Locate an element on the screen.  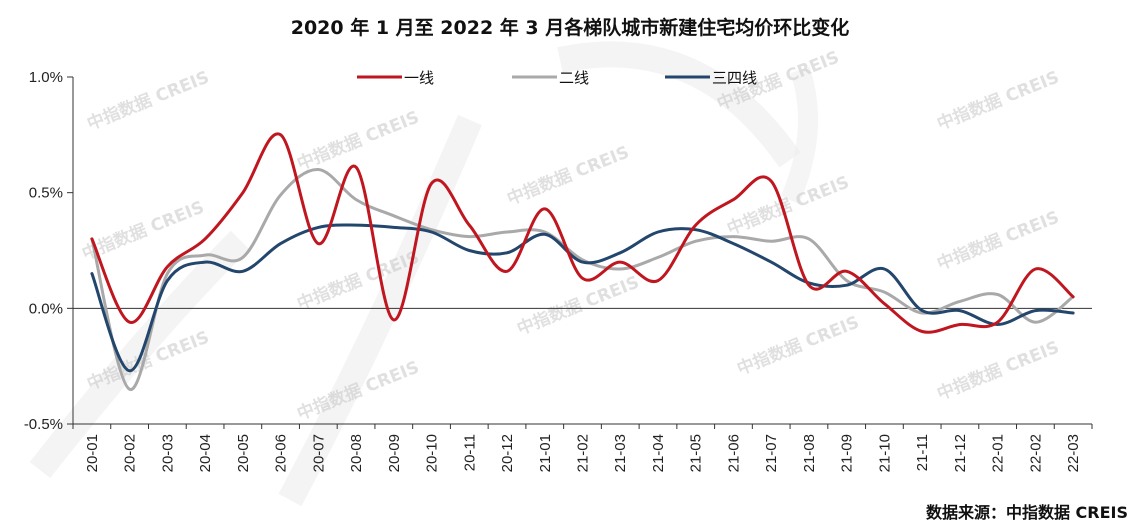
x-tick-label: 21-02 is located at coordinates (583, 453).